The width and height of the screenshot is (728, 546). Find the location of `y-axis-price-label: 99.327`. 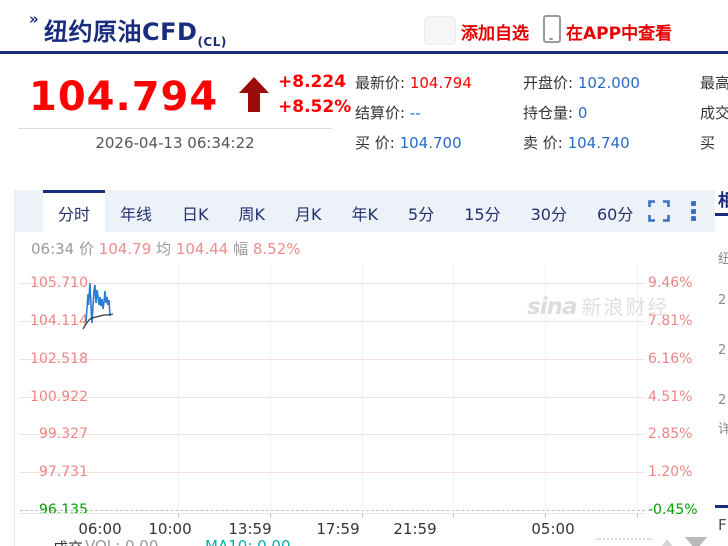

y-axis-price-label: 99.327 is located at coordinates (63, 434).